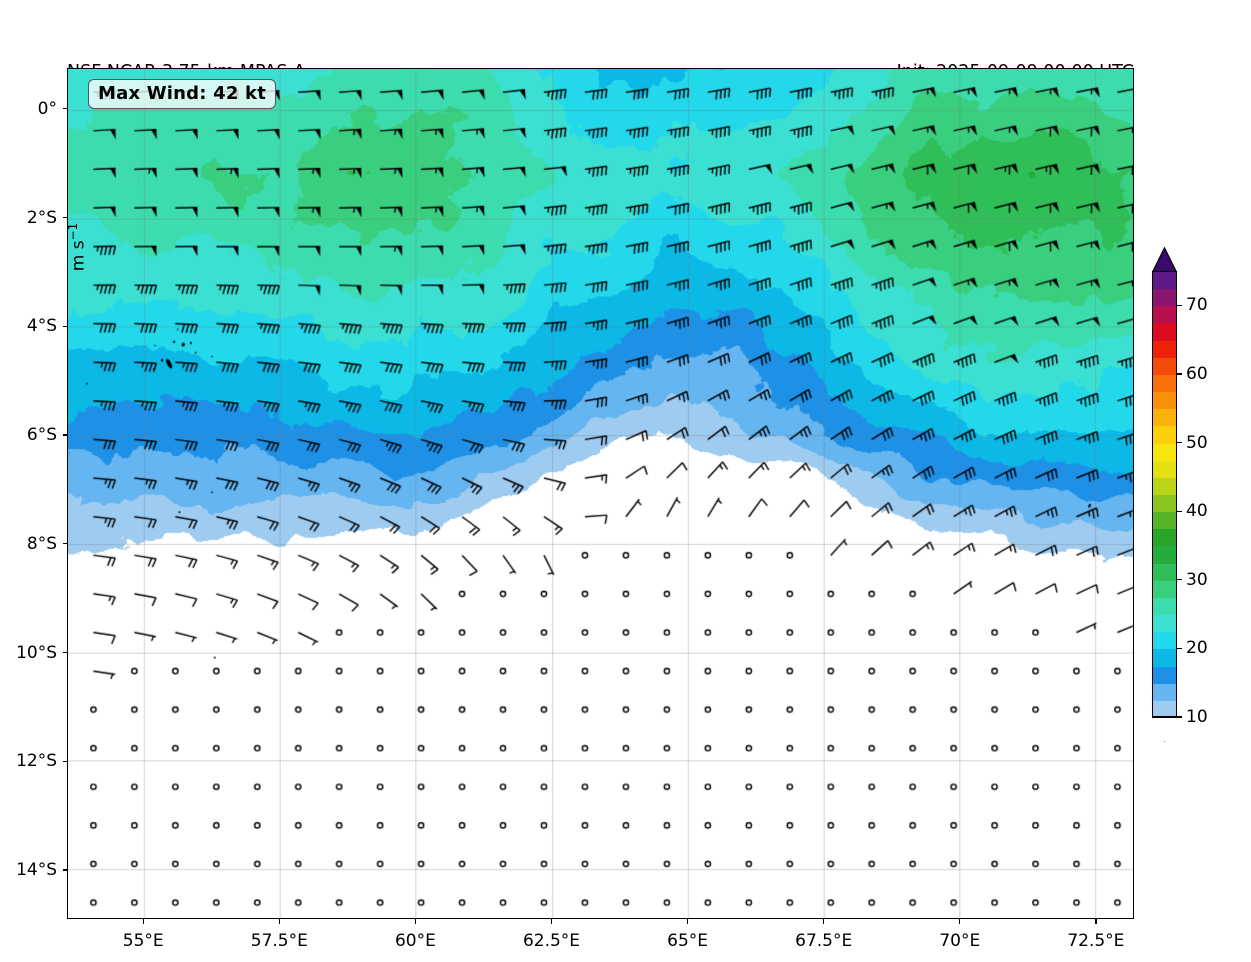  What do you see at coordinates (143, 941) in the screenshot?
I see `x-tick-label-0: 55°E` at bounding box center [143, 941].